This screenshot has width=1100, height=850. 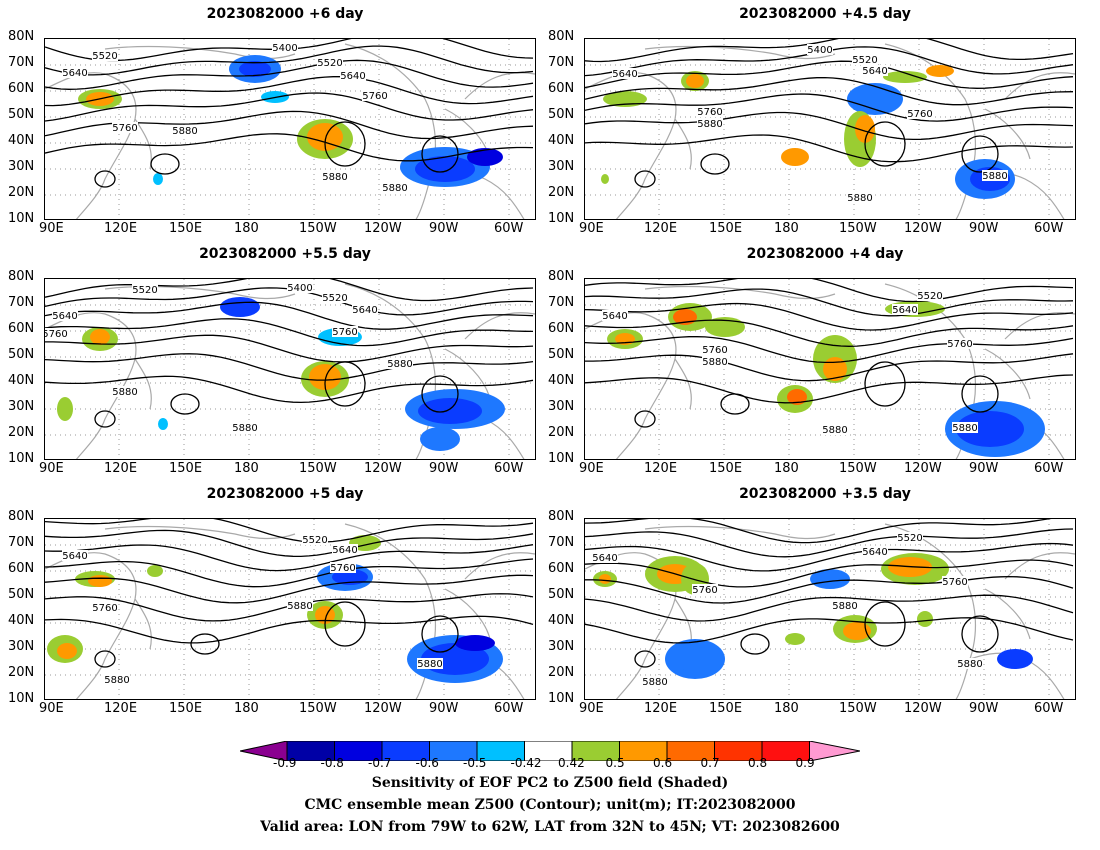 What do you see at coordinates (380, 763) in the screenshot?
I see `colorbar-tick-label: -0.7` at bounding box center [380, 763].